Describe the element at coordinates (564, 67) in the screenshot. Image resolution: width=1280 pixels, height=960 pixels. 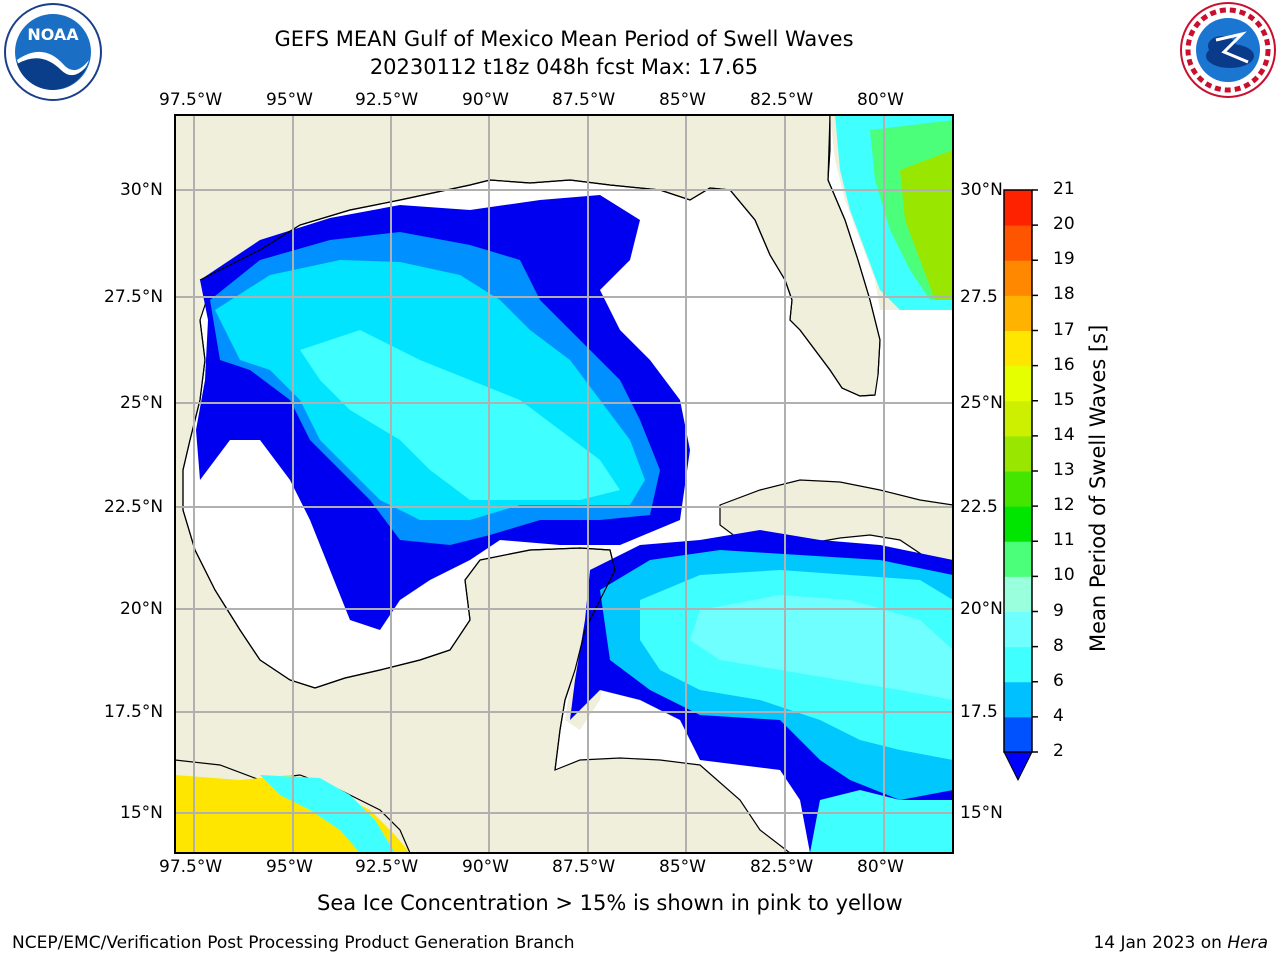
I see `chart-subtitle: 20230112 t18z 048h fcst Max: 17.65` at that location.